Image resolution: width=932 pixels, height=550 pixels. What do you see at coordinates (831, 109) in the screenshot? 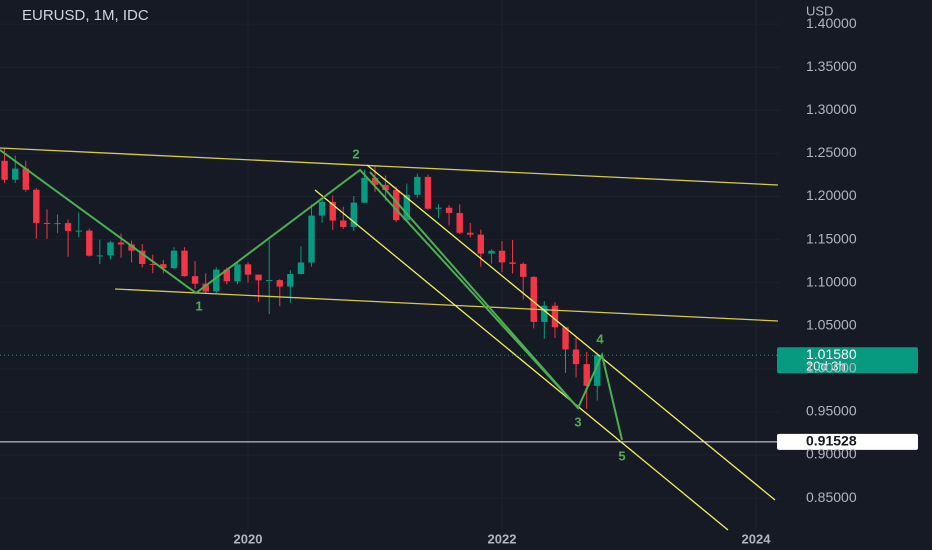
I see `y-tick-label: 1.30000` at bounding box center [831, 109].